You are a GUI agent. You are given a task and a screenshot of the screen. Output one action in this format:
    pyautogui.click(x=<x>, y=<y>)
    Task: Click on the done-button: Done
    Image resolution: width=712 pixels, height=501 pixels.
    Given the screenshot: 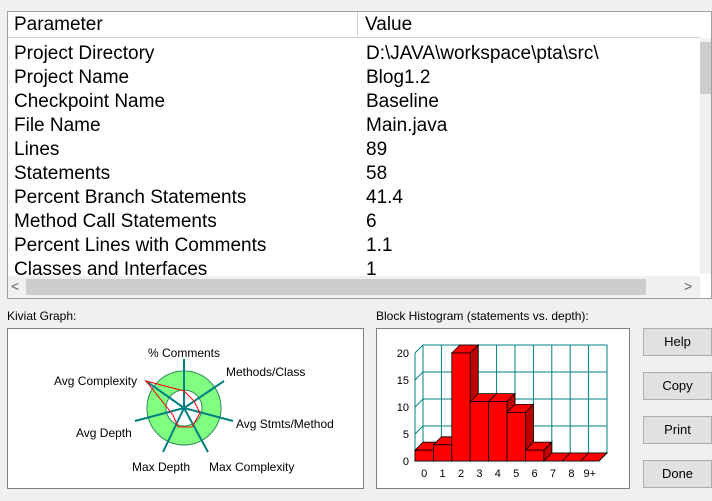 What is the action you would take?
    pyautogui.click(x=677, y=474)
    